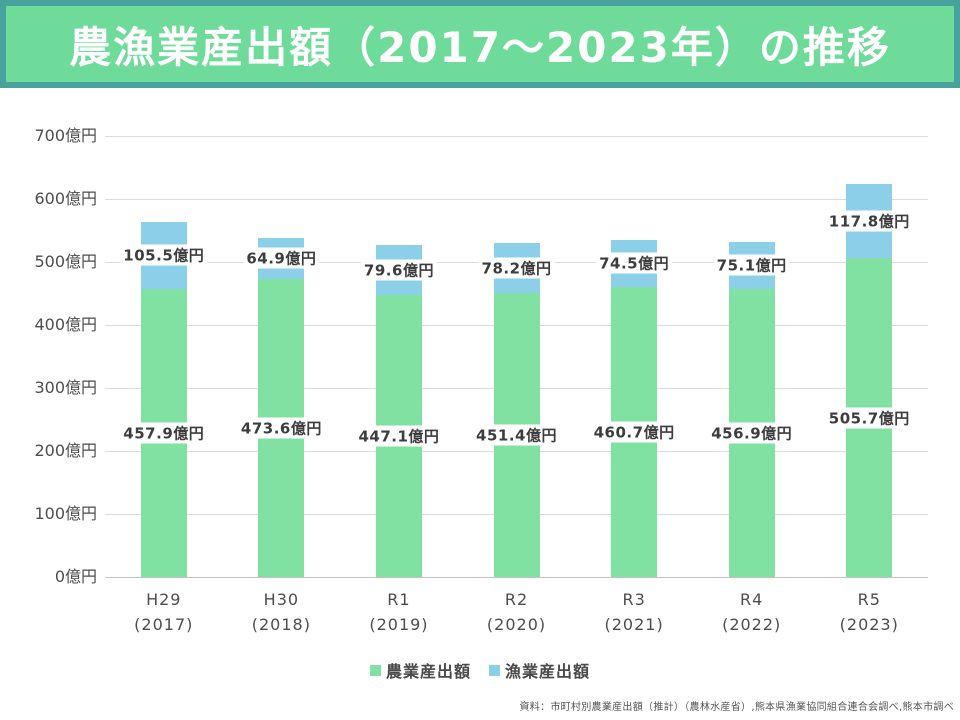  I want to click on bar-column: 457.9億円 105.5億円 H29 (2017), so click(164, 385).